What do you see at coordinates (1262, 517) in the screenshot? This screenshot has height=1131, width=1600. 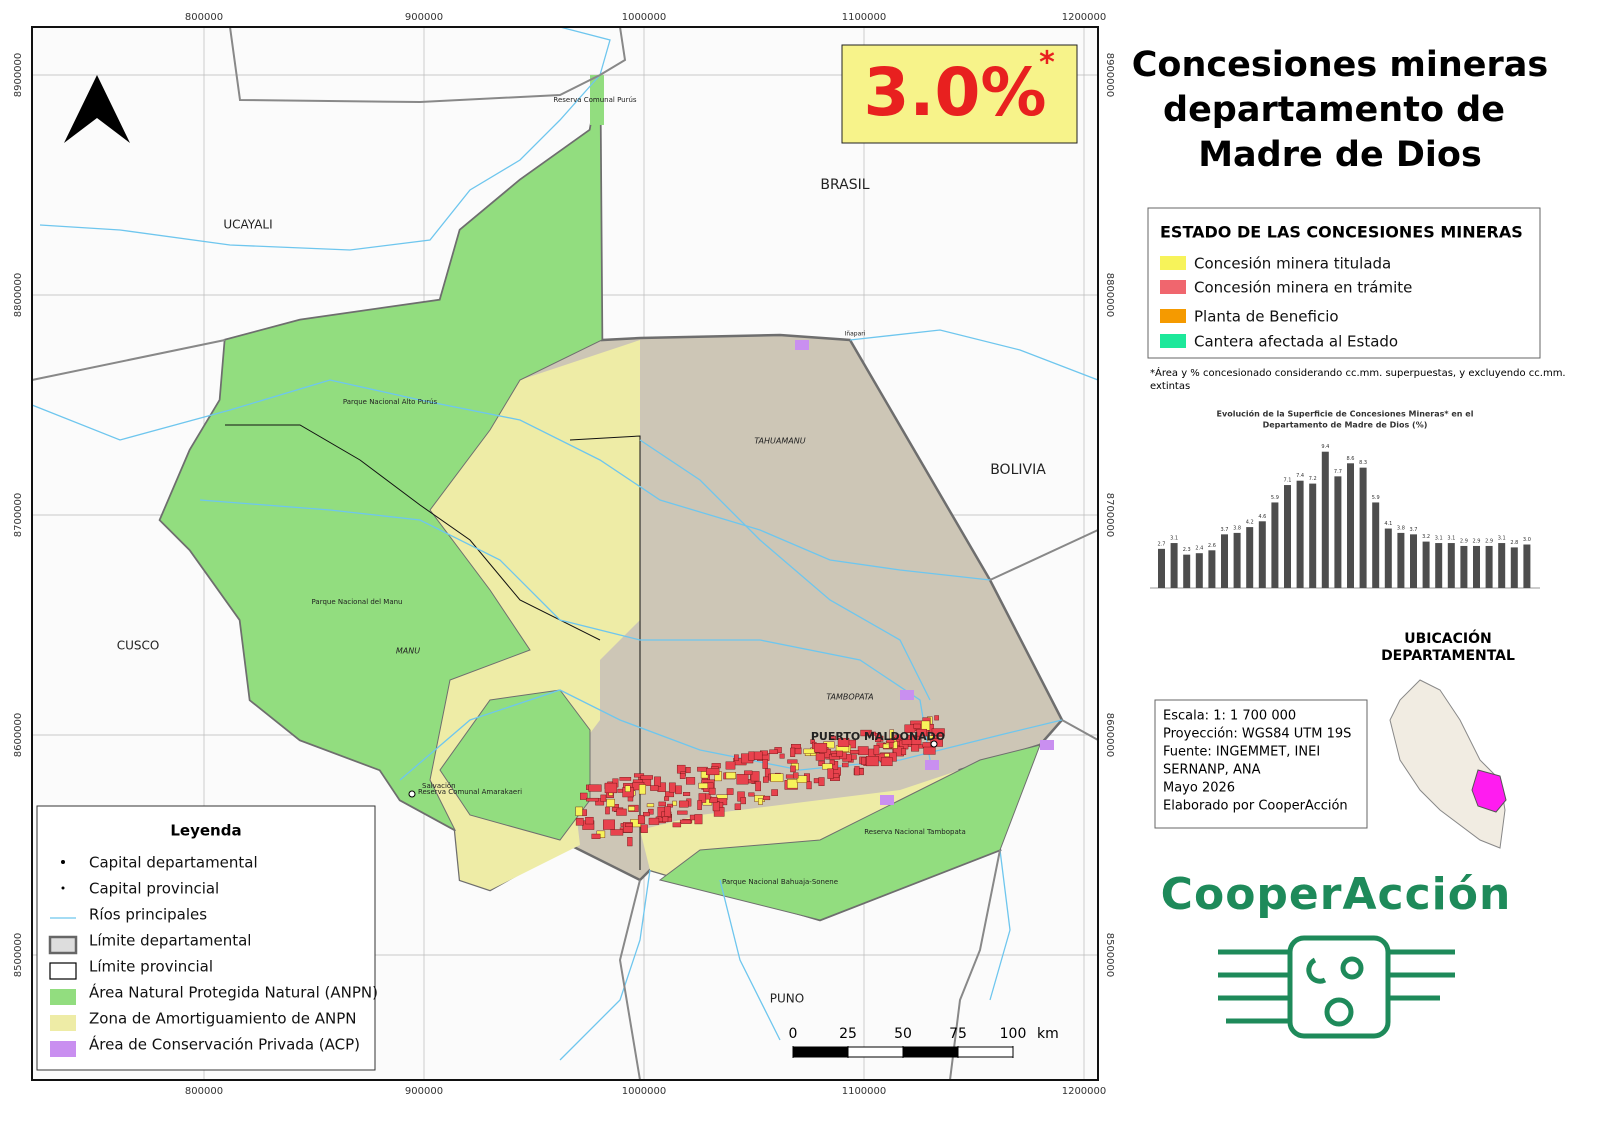 I see `value-label: 4.6` at bounding box center [1262, 517].